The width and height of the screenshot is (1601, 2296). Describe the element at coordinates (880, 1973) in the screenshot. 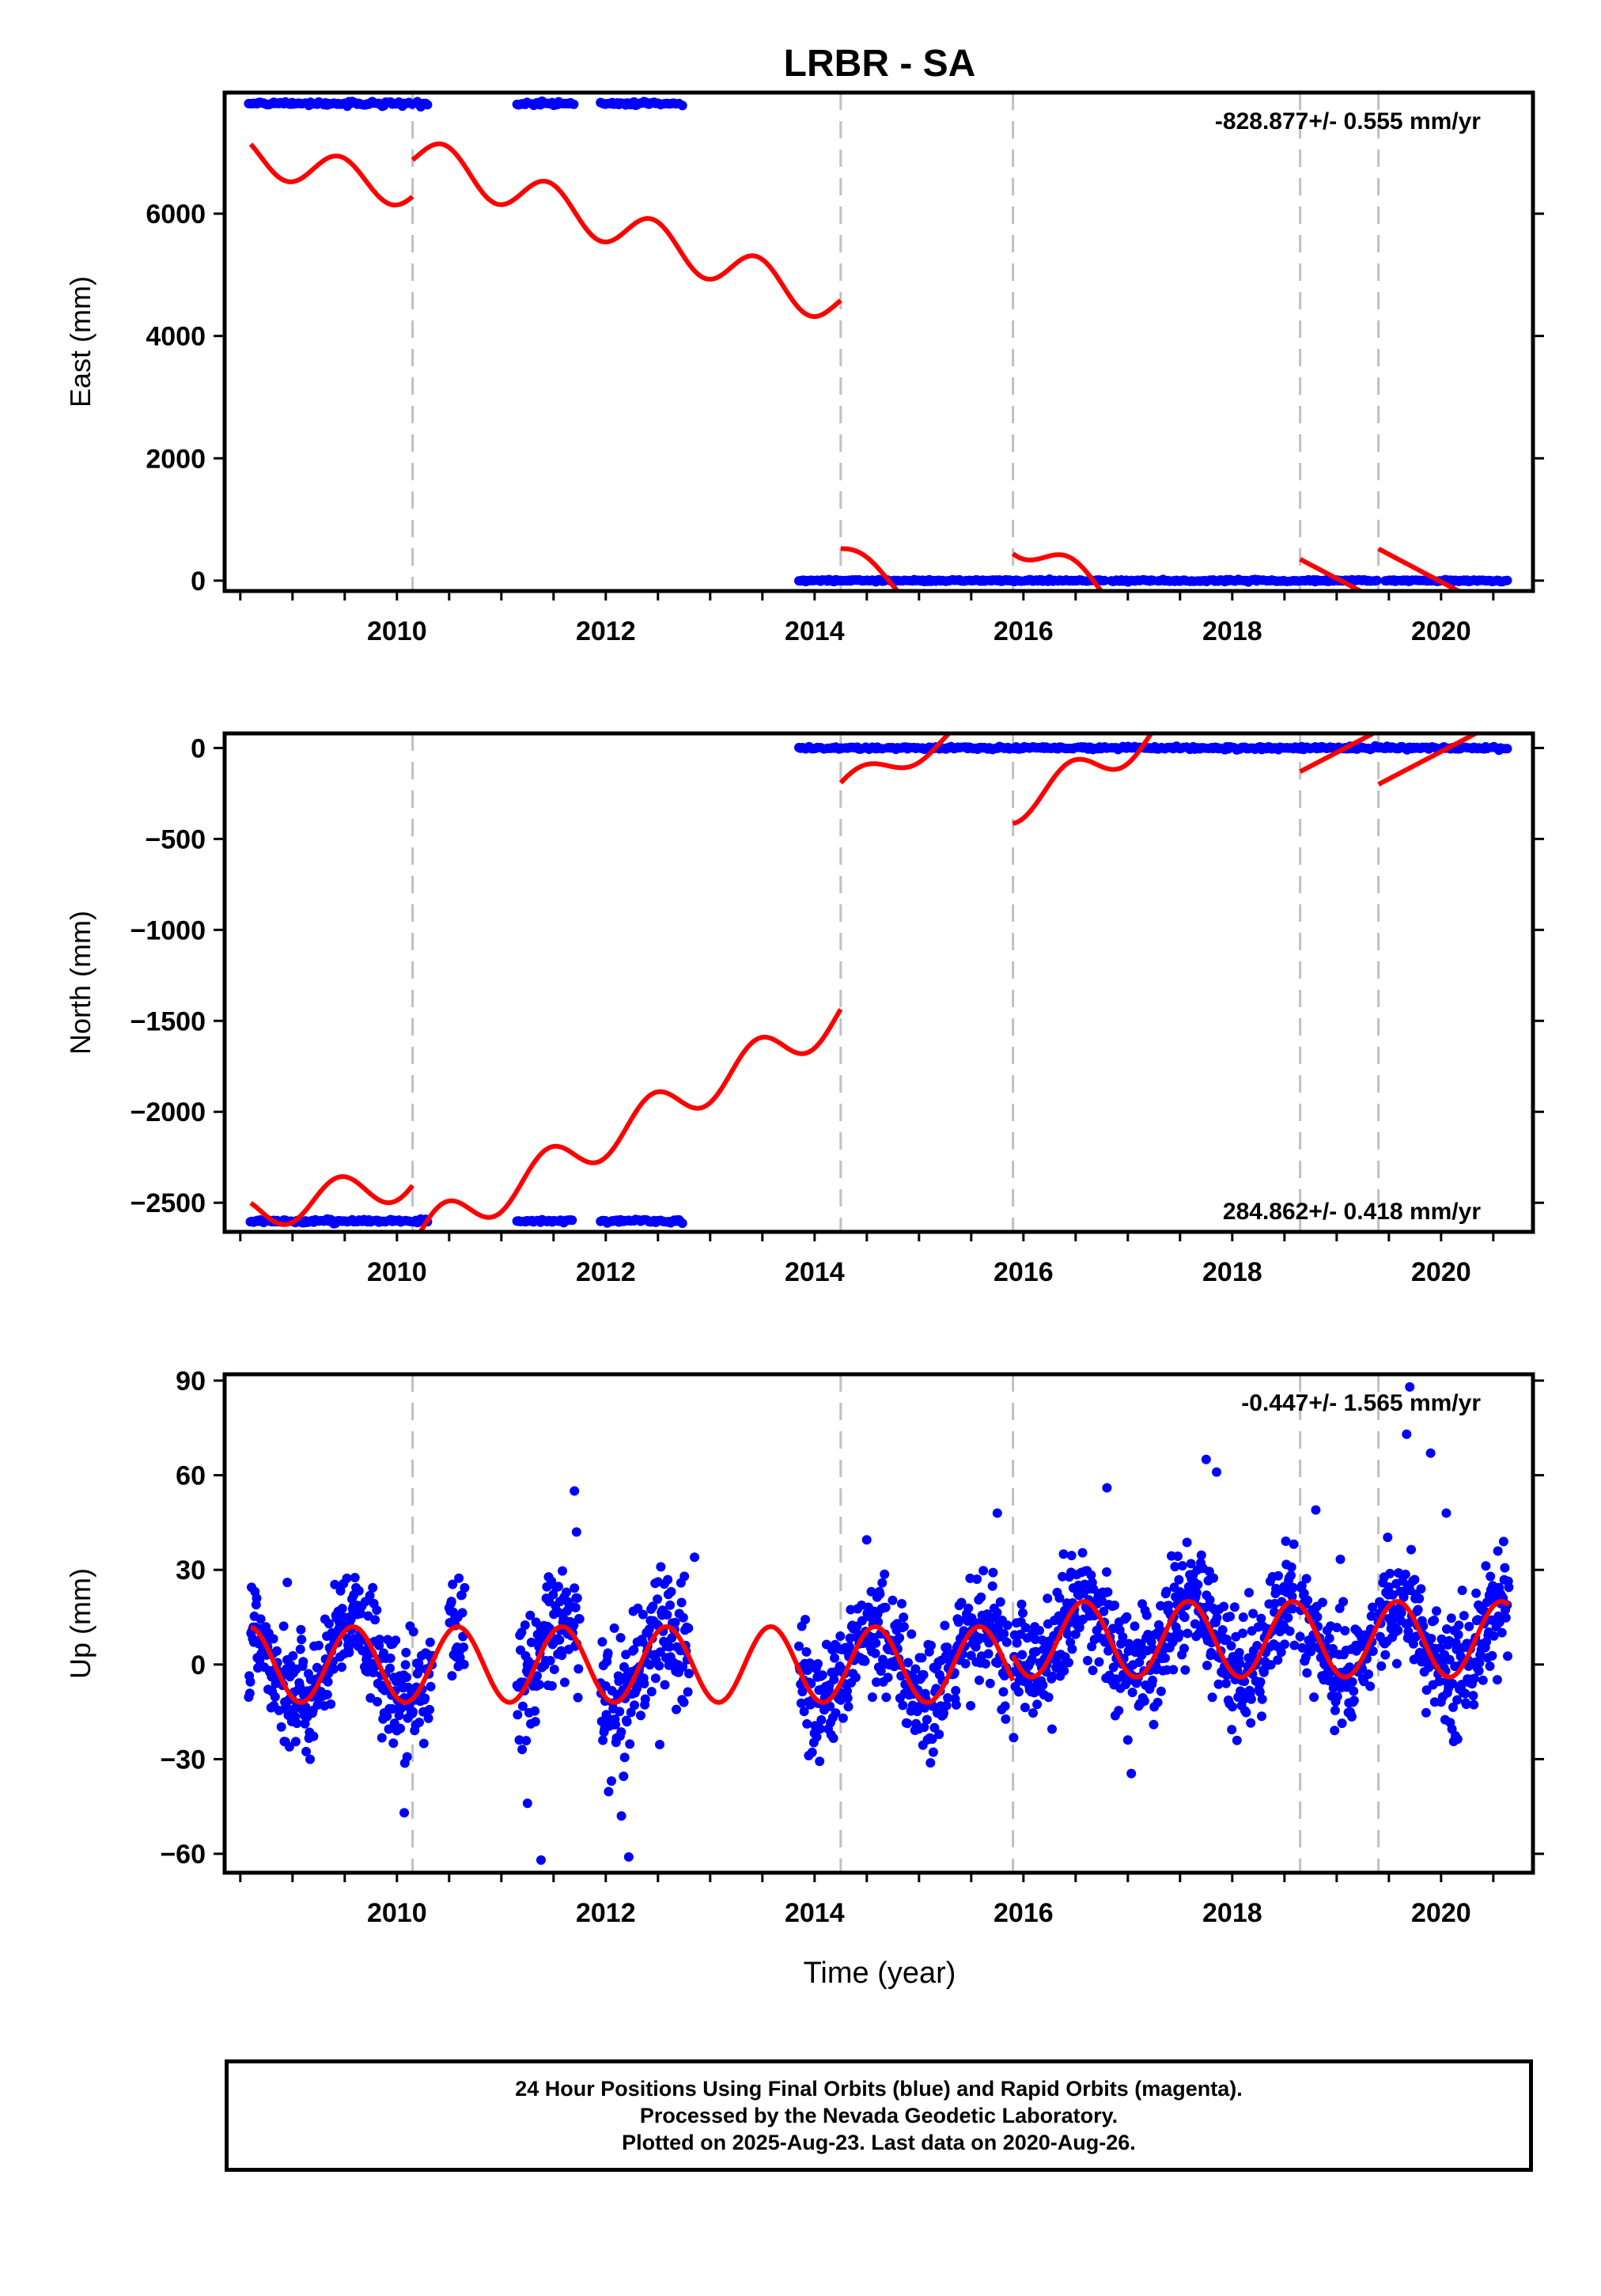

I see `x-axis-label: Time (year)` at that location.